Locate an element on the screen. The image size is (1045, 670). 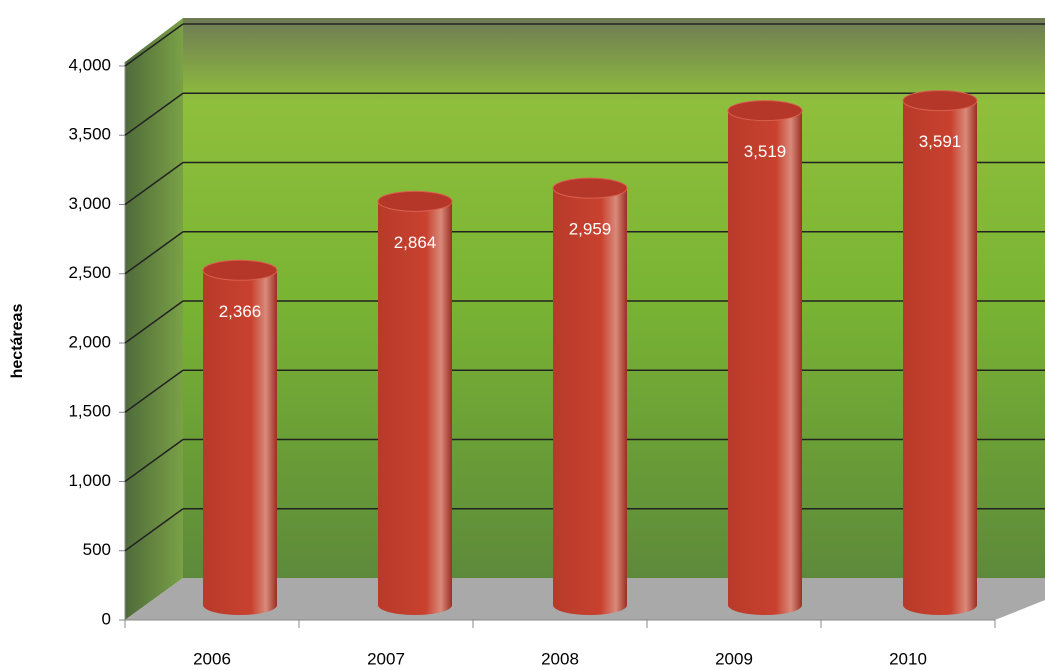
value-label: 2,366 is located at coordinates (240, 311).